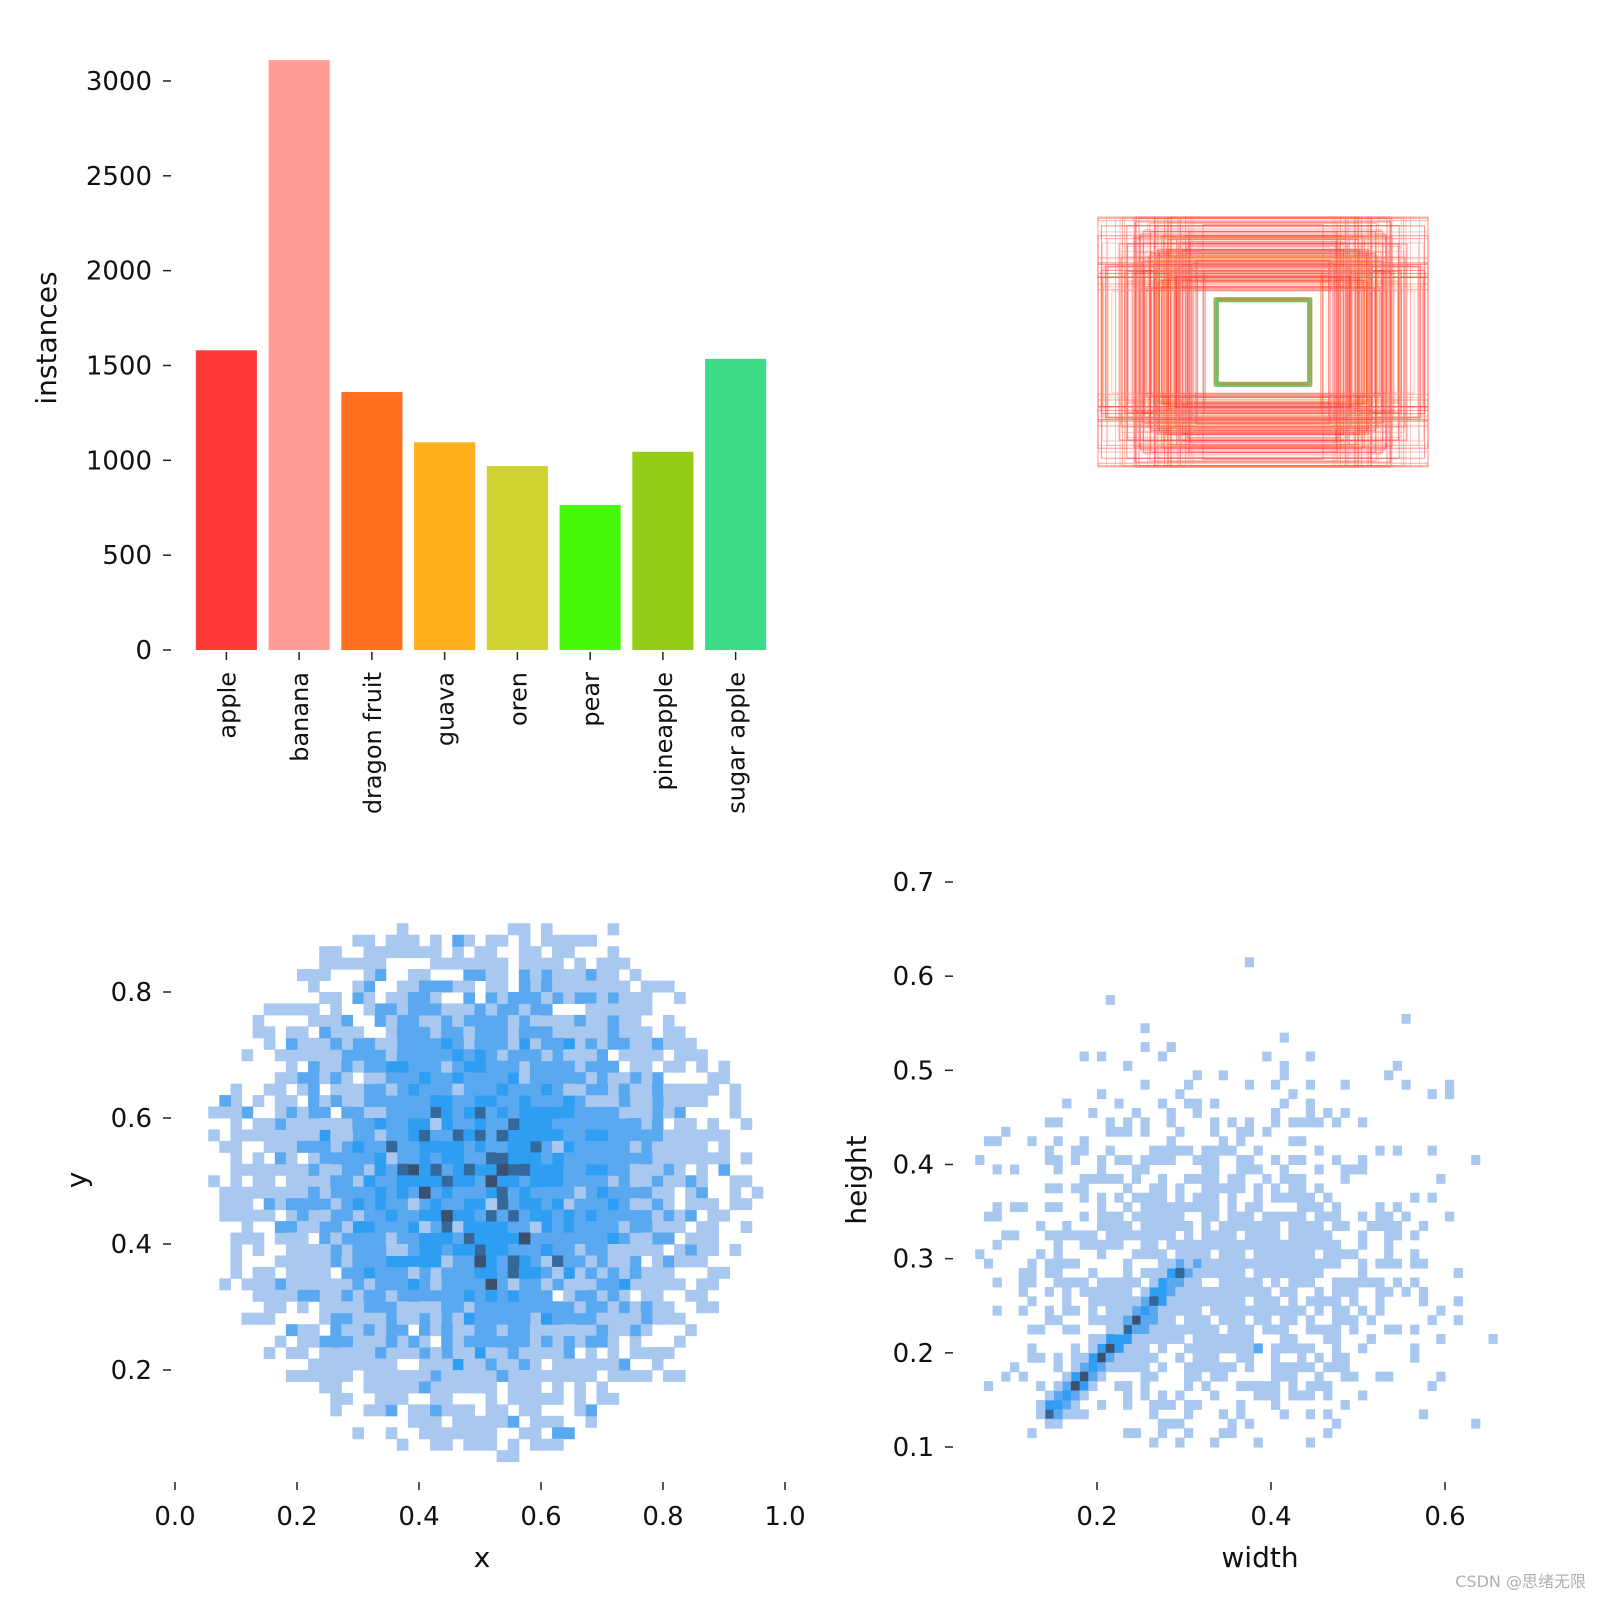 The width and height of the screenshot is (1600, 1600). Describe the element at coordinates (1263, 342) in the screenshot. I see `bounding-box` at that location.